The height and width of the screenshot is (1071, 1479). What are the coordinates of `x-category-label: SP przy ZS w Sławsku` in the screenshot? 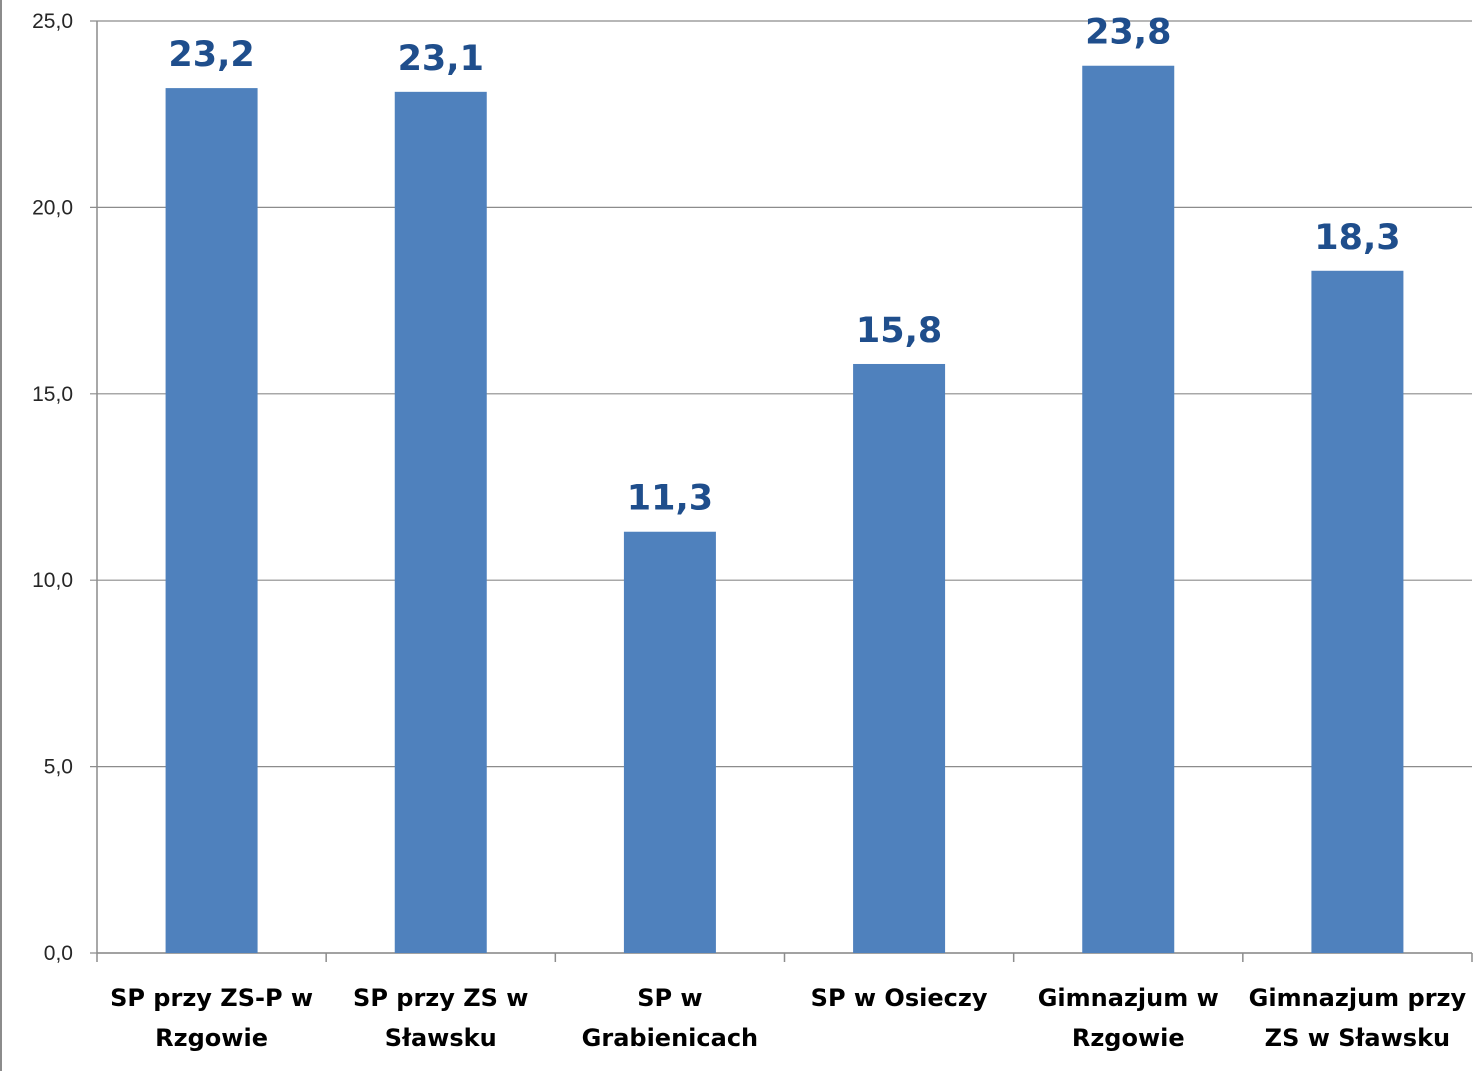 It's located at (440, 1018).